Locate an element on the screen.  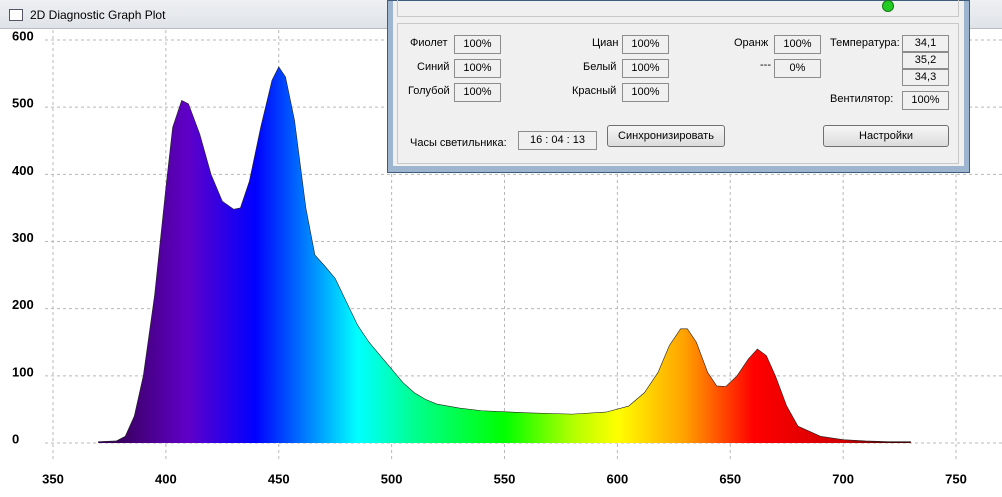
sync-button: Синхронизировать is located at coordinates (666, 136).